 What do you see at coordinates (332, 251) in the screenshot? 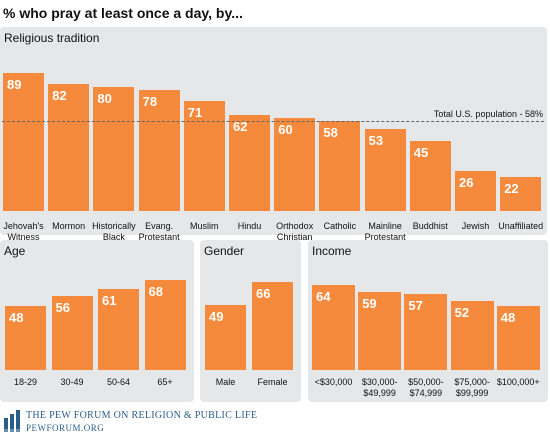
I see `panel-title: Income` at bounding box center [332, 251].